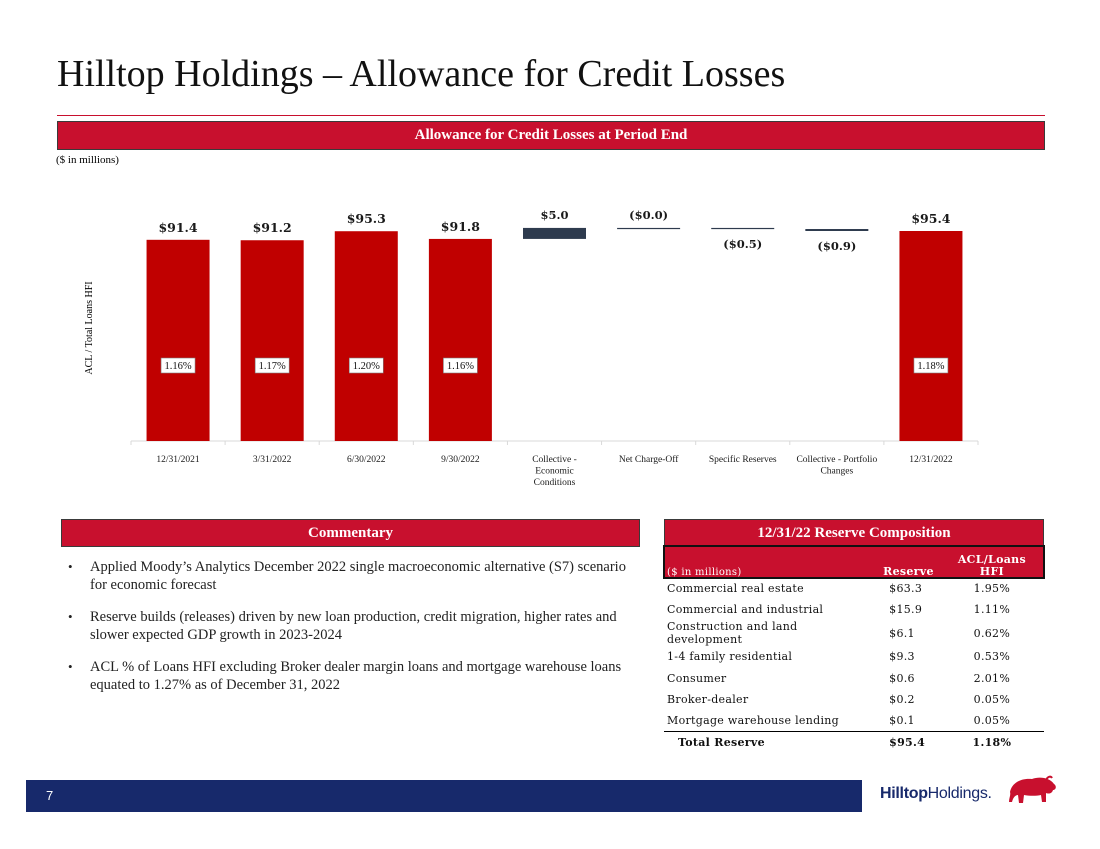 This screenshot has height=849, width=1100. I want to click on segment-reserve: $6.1, so click(902, 633).